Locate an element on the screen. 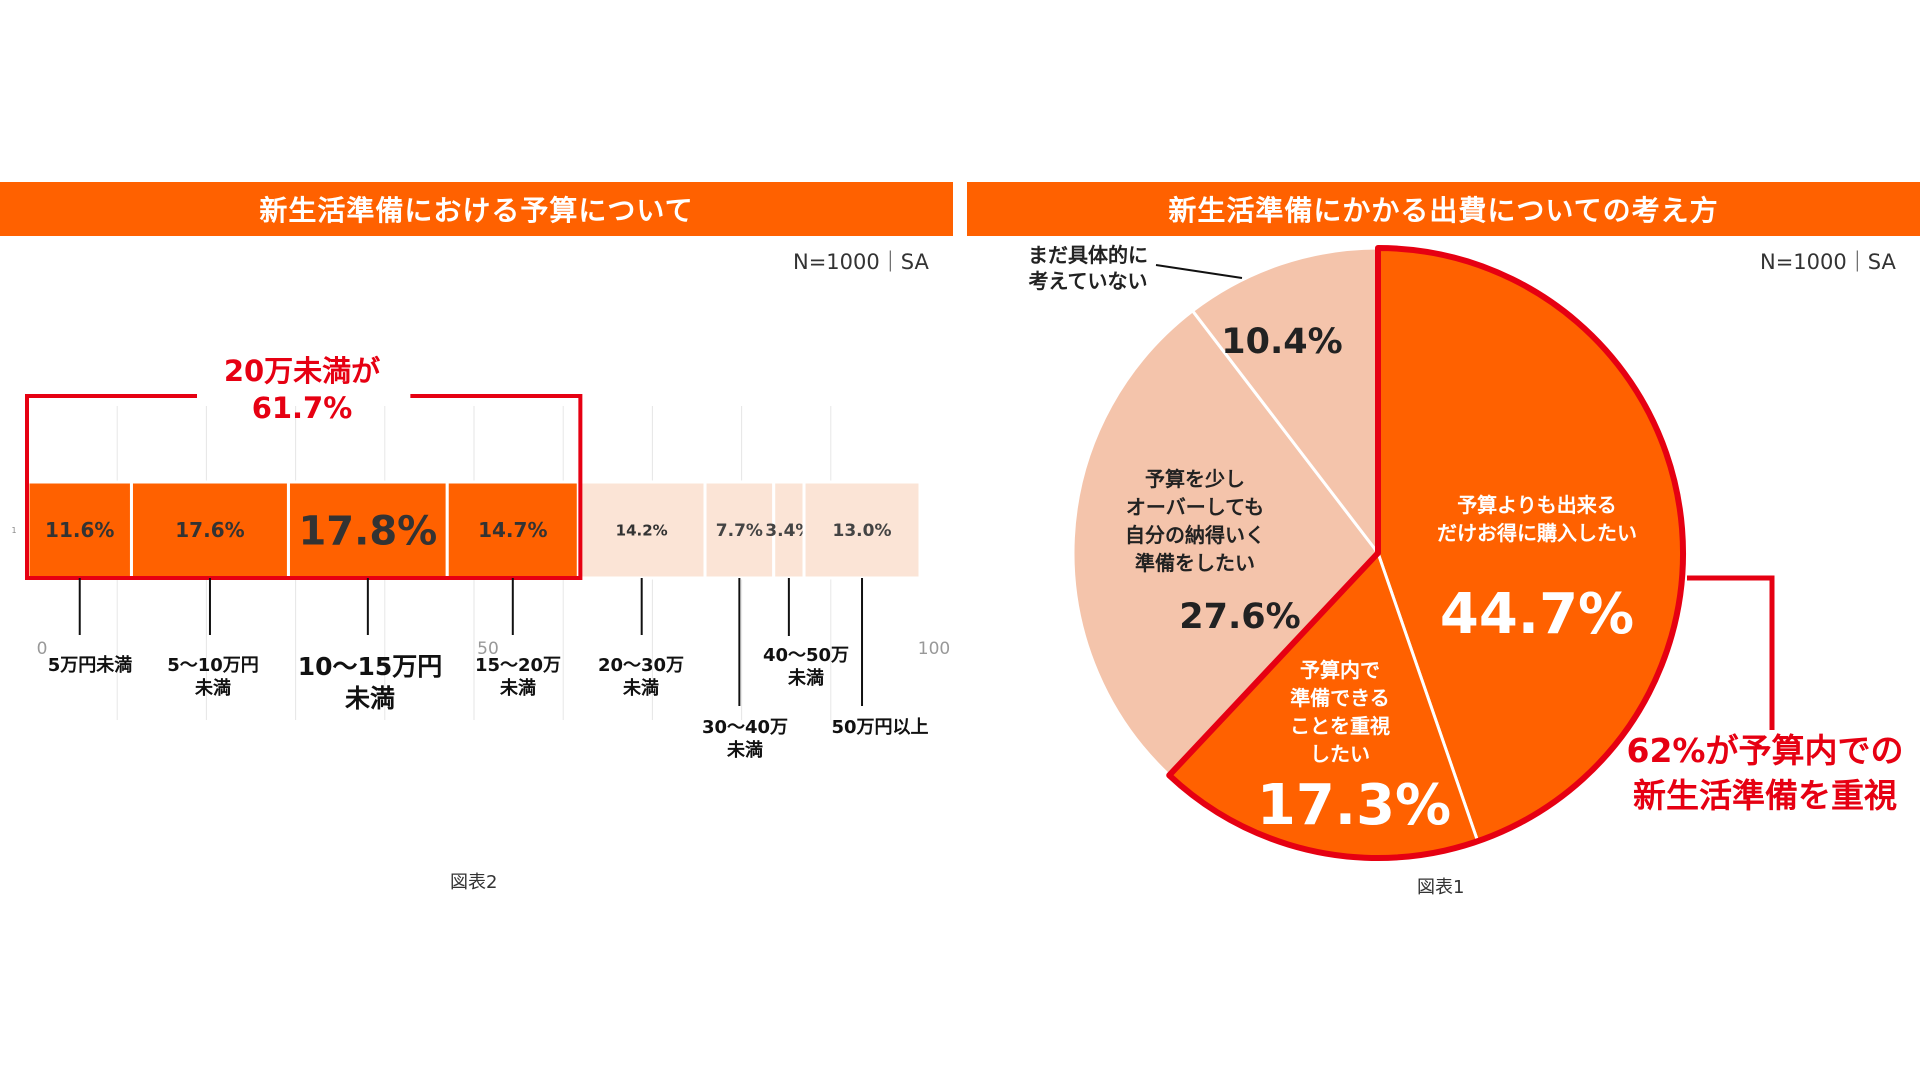  category-label: 10〜15万円 is located at coordinates (370, 666).